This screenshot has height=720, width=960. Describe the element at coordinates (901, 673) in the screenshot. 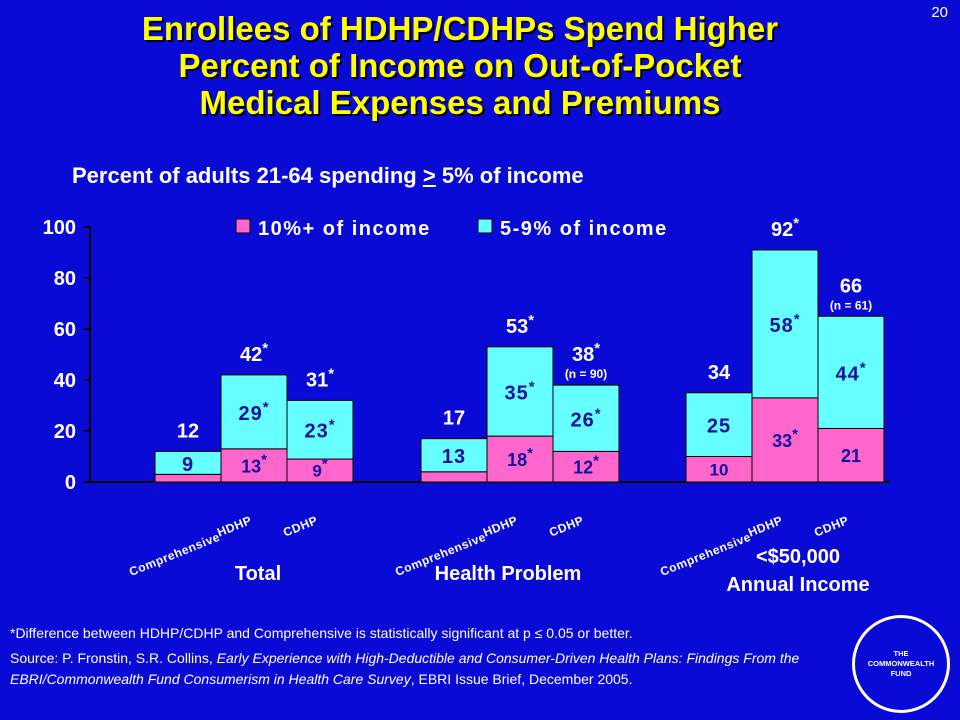

I see `logo-line: FUND` at that location.